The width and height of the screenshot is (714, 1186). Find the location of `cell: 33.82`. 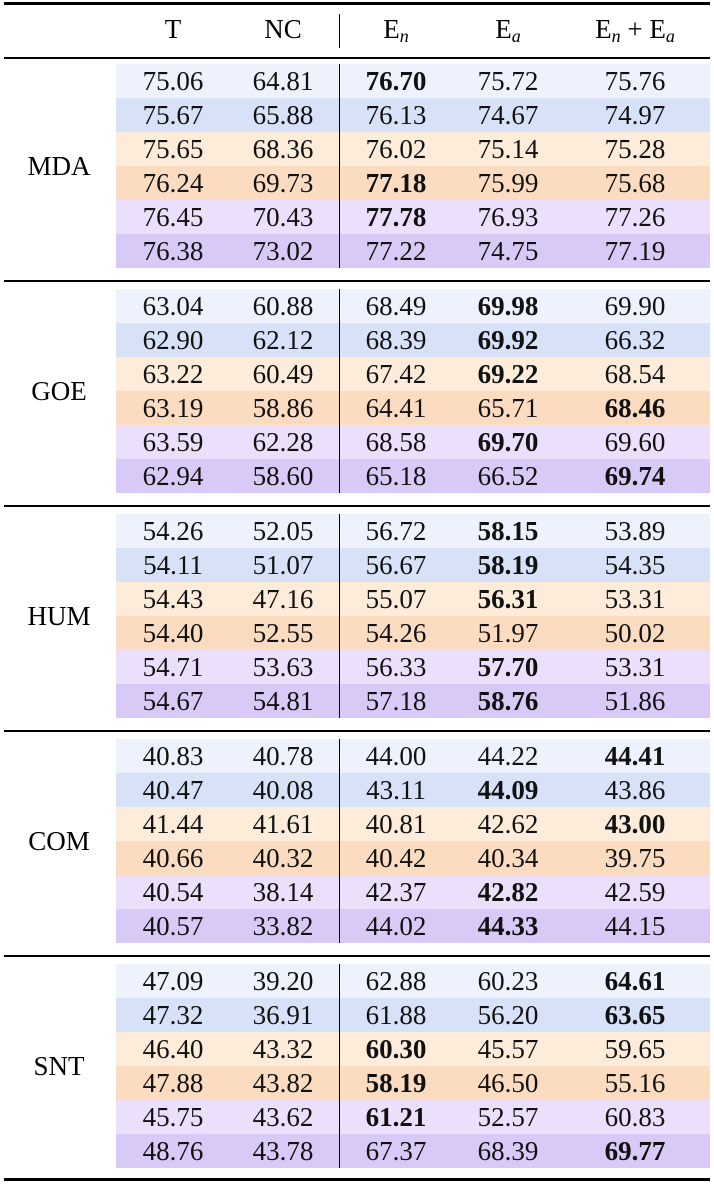

cell: 33.82 is located at coordinates (283, 926).